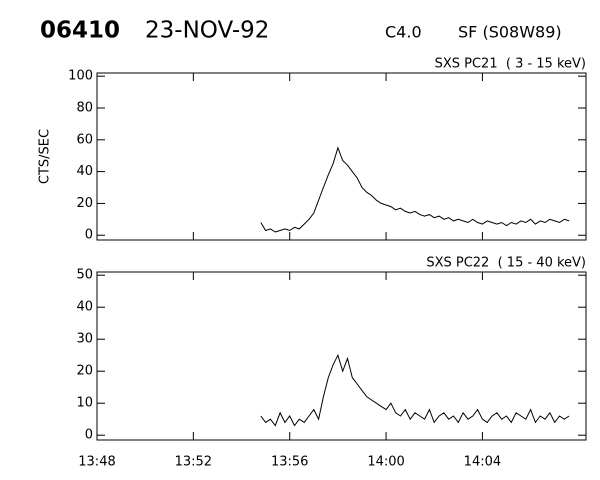 The height and width of the screenshot is (480, 600). What do you see at coordinates (193, 462) in the screenshot?
I see `x-tick-label: 13:52` at bounding box center [193, 462].